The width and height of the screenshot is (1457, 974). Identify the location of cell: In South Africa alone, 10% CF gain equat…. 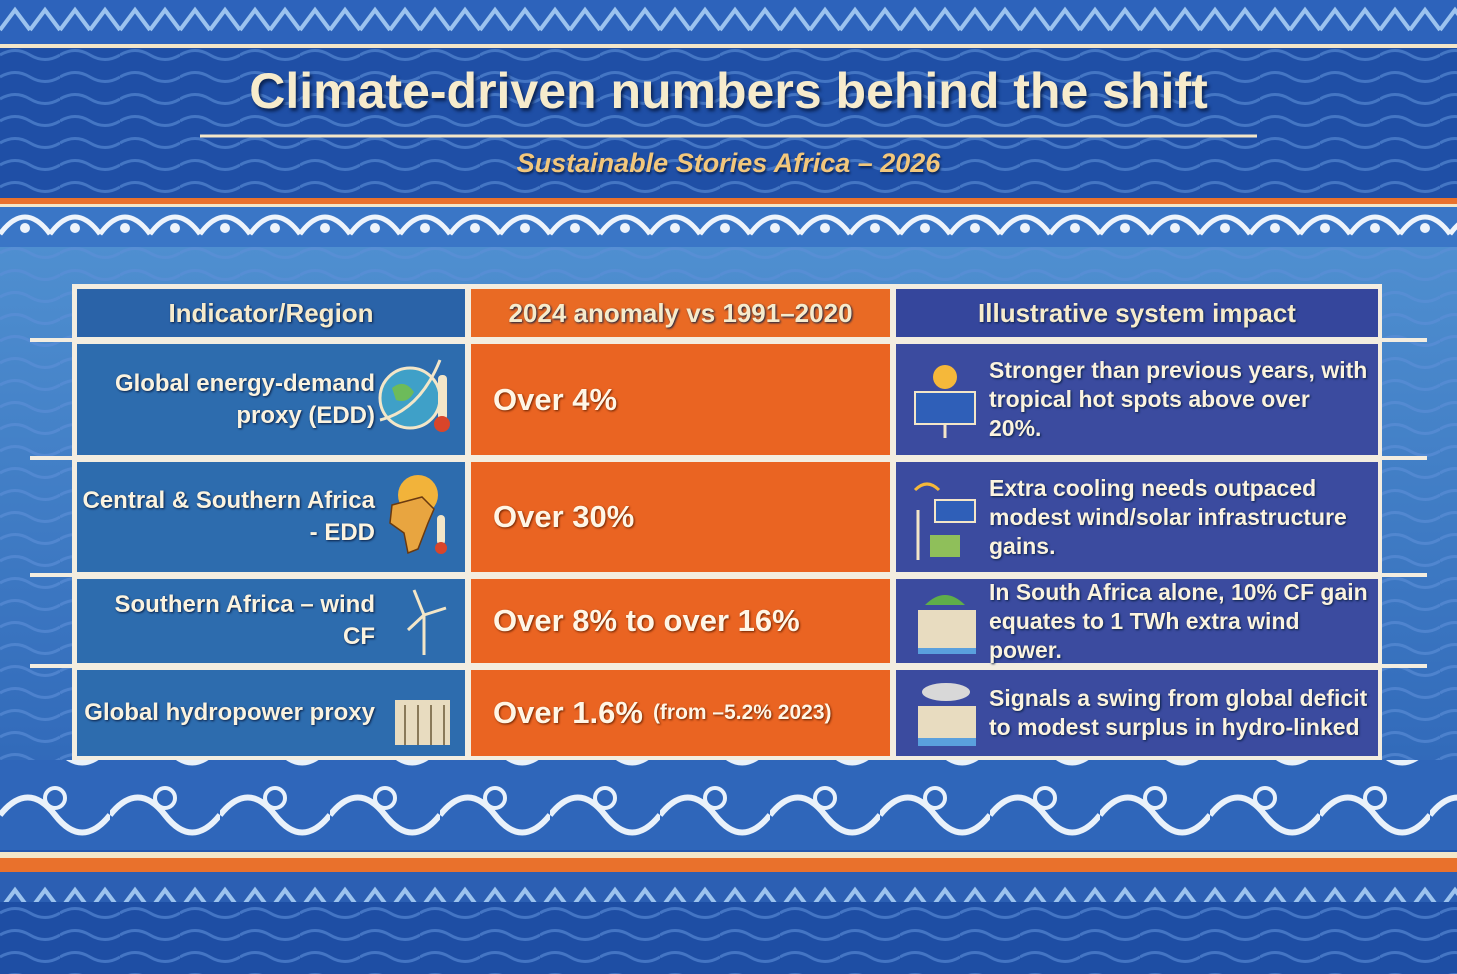
(1178, 620).